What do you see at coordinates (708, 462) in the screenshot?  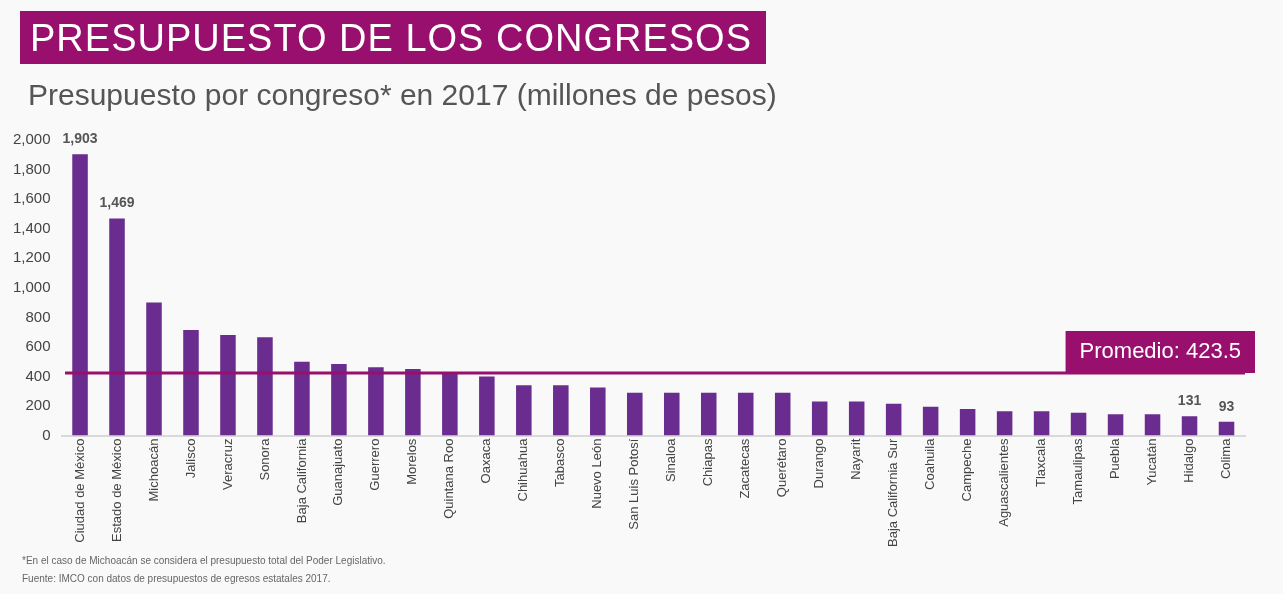 I see `x-tick-label: Chiapas` at bounding box center [708, 462].